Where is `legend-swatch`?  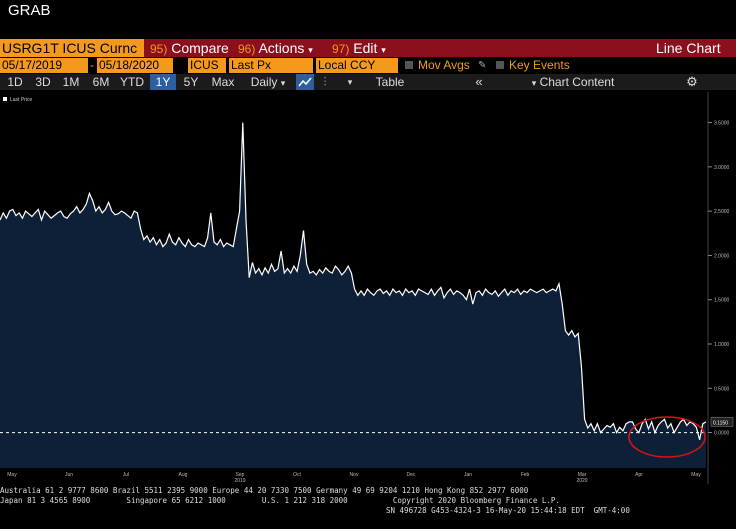
legend-swatch is located at coordinates (5, 99).